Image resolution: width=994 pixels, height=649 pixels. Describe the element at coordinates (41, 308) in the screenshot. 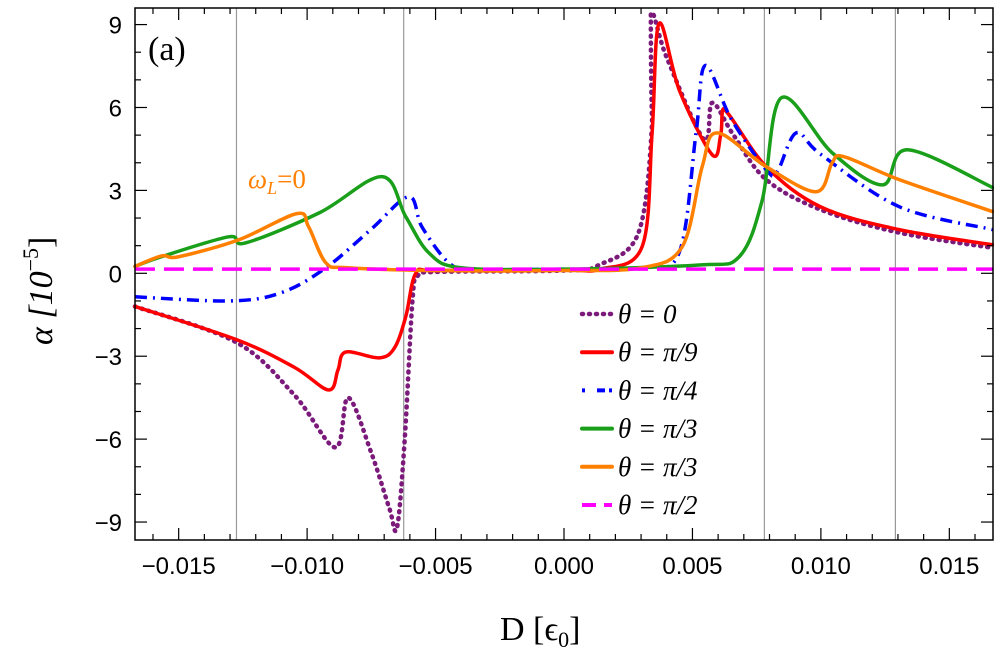

I see `y-axis-label-main: α [10` at that location.